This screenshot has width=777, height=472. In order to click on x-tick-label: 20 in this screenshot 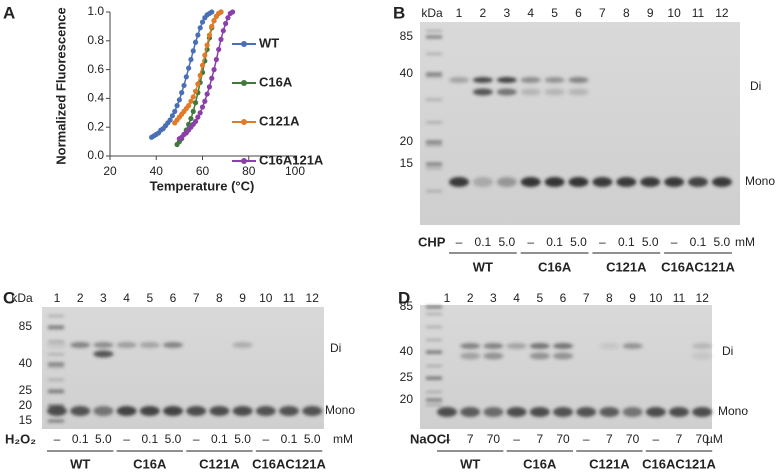, I will do `click(110, 171)`.